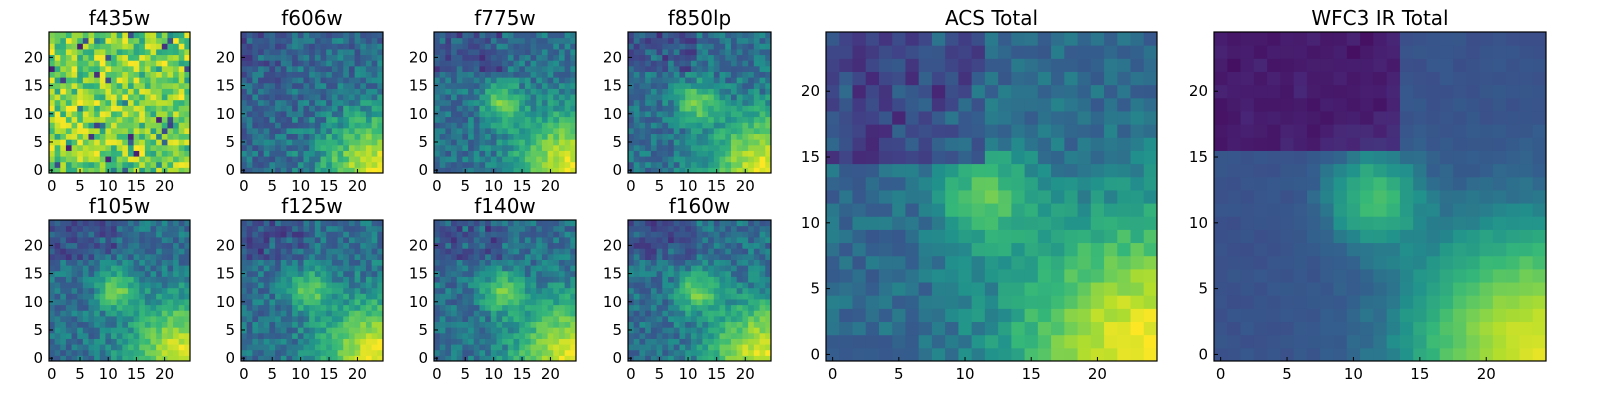 The height and width of the screenshot is (400, 1600). Describe the element at coordinates (225, 274) in the screenshot. I see `y-tick-label: 15` at that location.